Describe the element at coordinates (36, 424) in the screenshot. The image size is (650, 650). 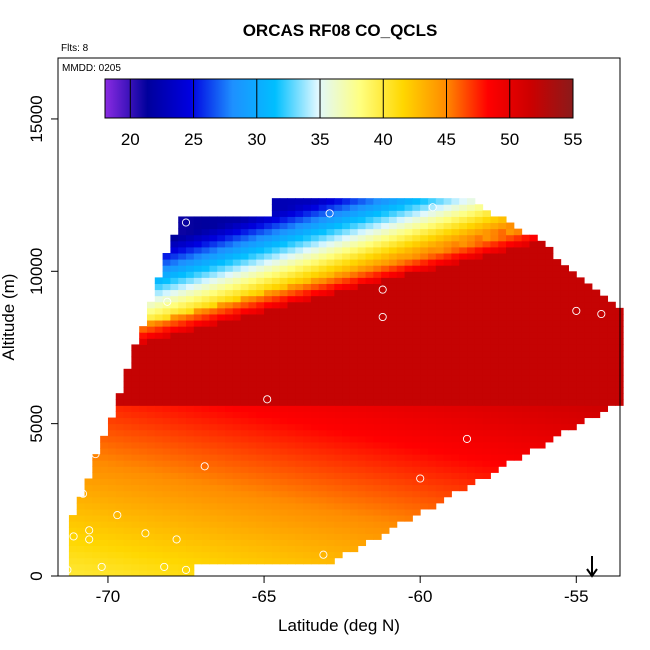
I see `y-tick-label: 5000` at that location.